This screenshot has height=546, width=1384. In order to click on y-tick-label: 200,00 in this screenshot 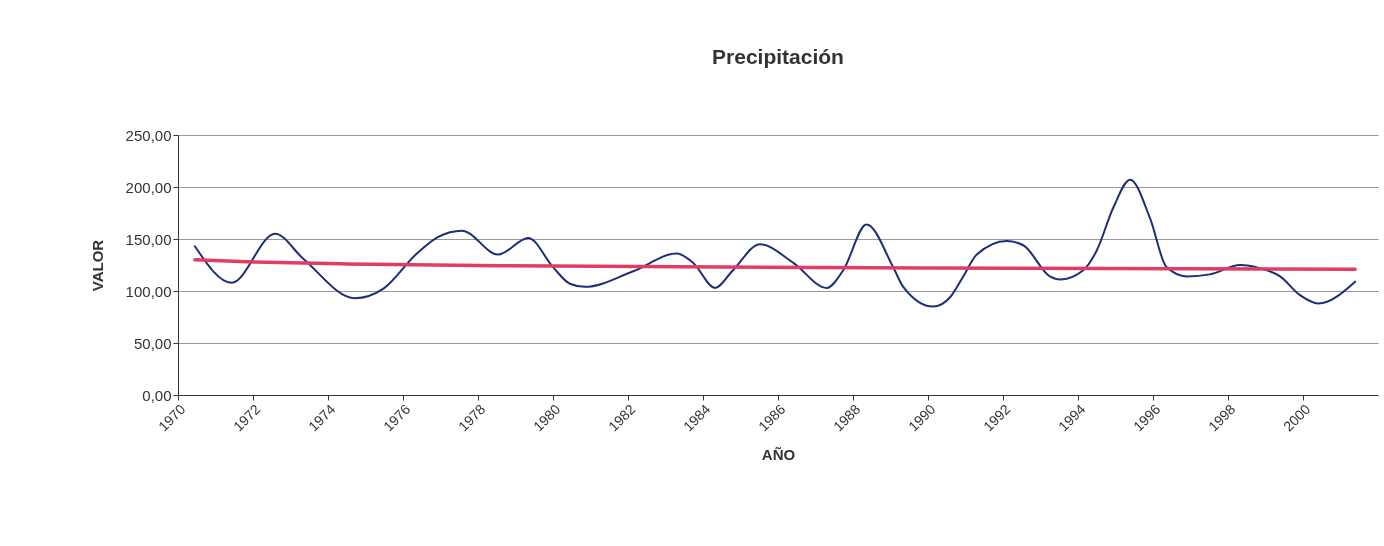, I will do `click(148, 187)`.